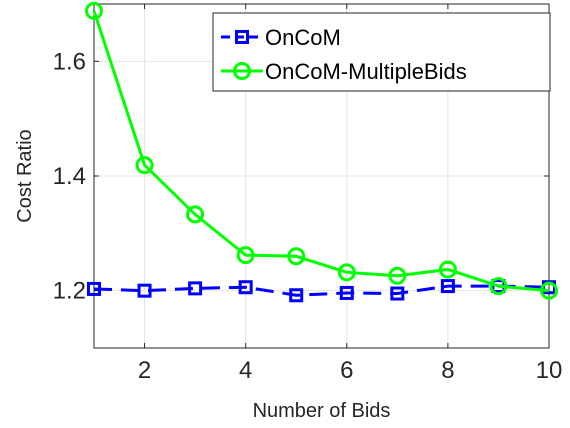 The image size is (570, 428). What do you see at coordinates (69, 176) in the screenshot?
I see `y-tick-label: 1.4` at bounding box center [69, 176].